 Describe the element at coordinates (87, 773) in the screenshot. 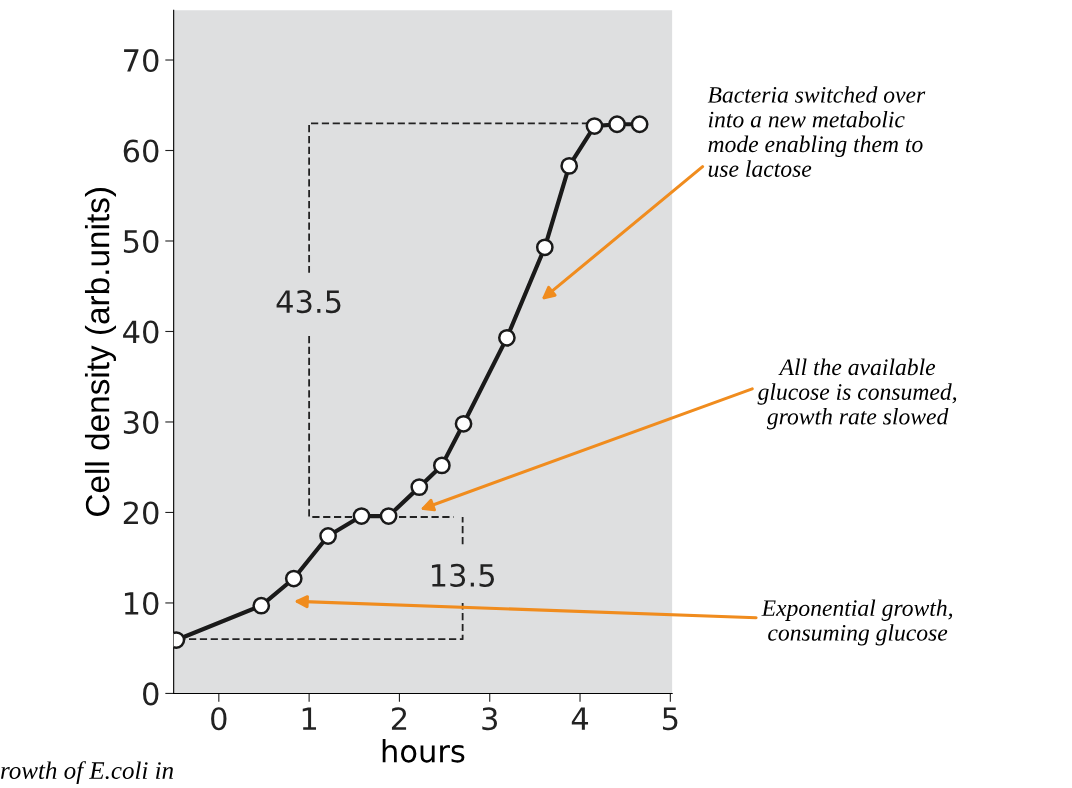

I see `text: rowth of E.coli in` at that location.